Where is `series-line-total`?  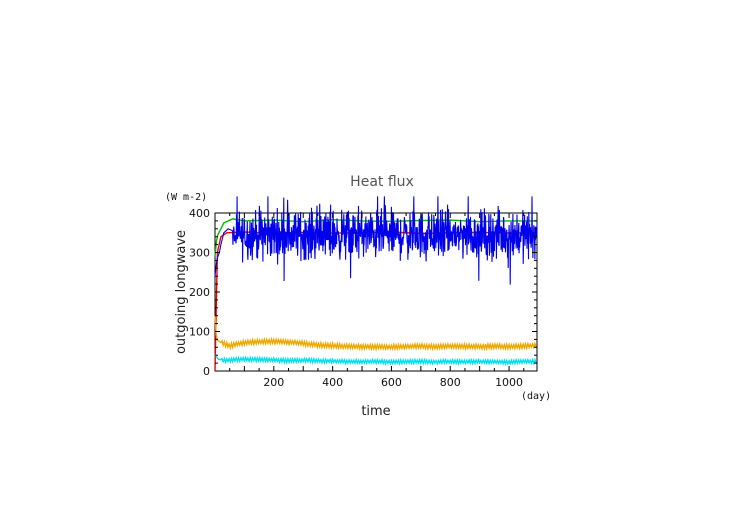 series-line-total is located at coordinates (376, 240).